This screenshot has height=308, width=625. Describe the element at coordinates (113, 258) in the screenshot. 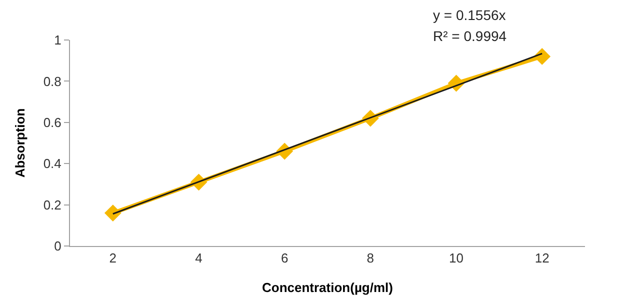

I see `x-tick-label: 2` at that location.